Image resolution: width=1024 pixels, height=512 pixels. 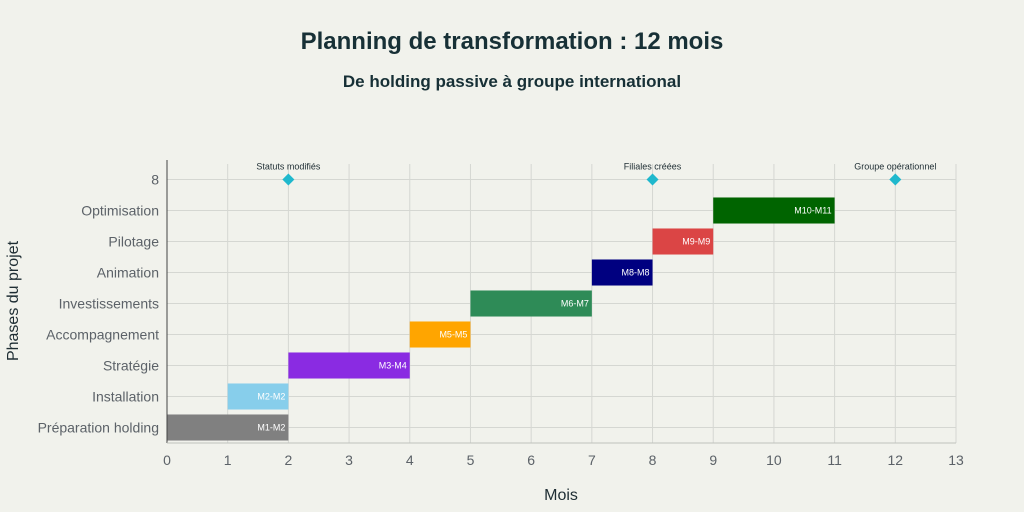 What do you see at coordinates (288, 167) in the screenshot?
I see `milestone-label: Statuts modifiés` at bounding box center [288, 167].